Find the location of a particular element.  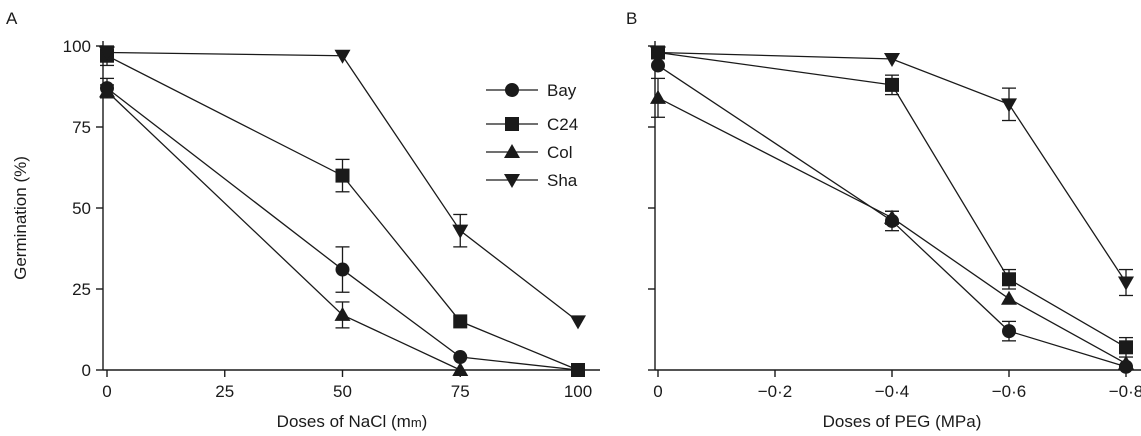

panel-a-y-tick-label: 100 is located at coordinates (77, 46).